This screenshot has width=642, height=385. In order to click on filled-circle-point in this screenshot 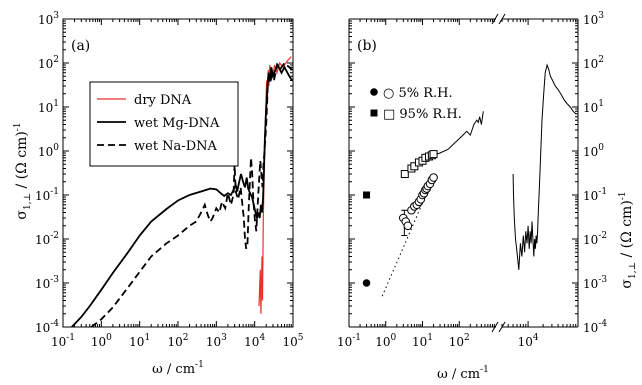, I will do `click(366, 283)`.